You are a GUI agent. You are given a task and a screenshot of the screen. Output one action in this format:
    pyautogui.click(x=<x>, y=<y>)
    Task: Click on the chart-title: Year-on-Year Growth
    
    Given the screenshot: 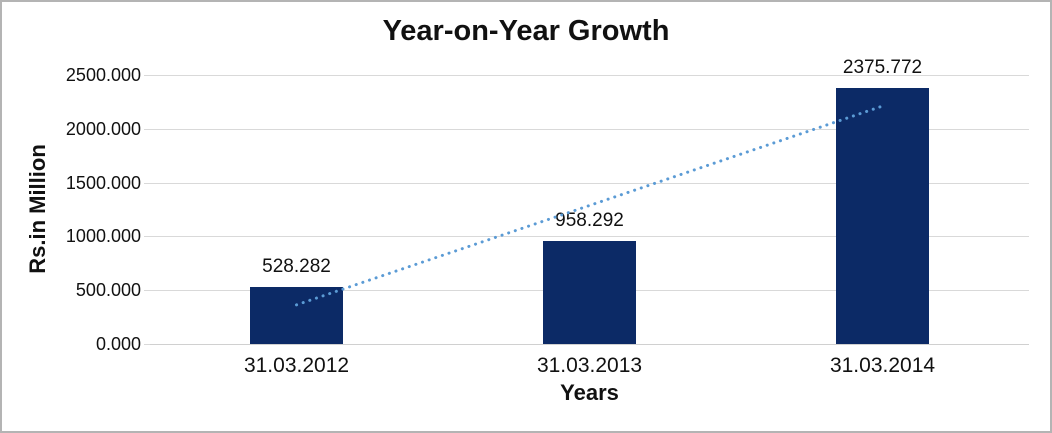 What is the action you would take?
    pyautogui.click(x=526, y=31)
    